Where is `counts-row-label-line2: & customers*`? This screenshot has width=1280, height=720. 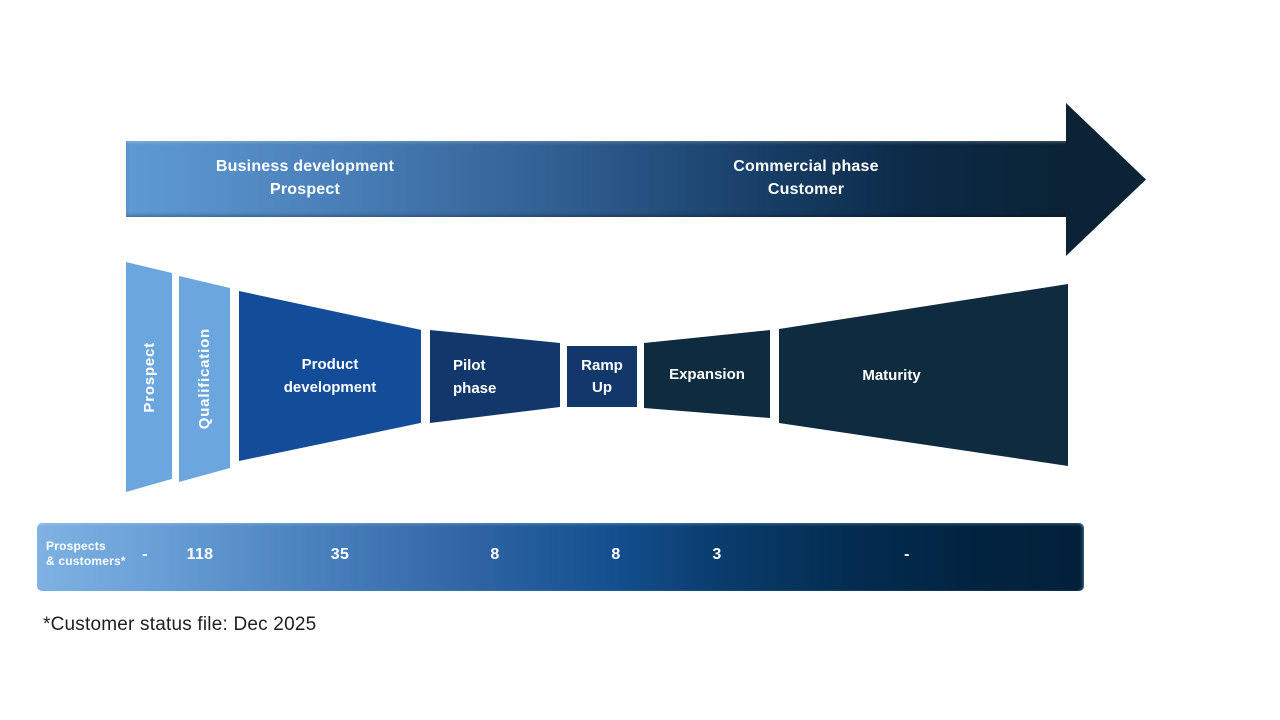 counts-row-label-line2: & customers* is located at coordinates (86, 561).